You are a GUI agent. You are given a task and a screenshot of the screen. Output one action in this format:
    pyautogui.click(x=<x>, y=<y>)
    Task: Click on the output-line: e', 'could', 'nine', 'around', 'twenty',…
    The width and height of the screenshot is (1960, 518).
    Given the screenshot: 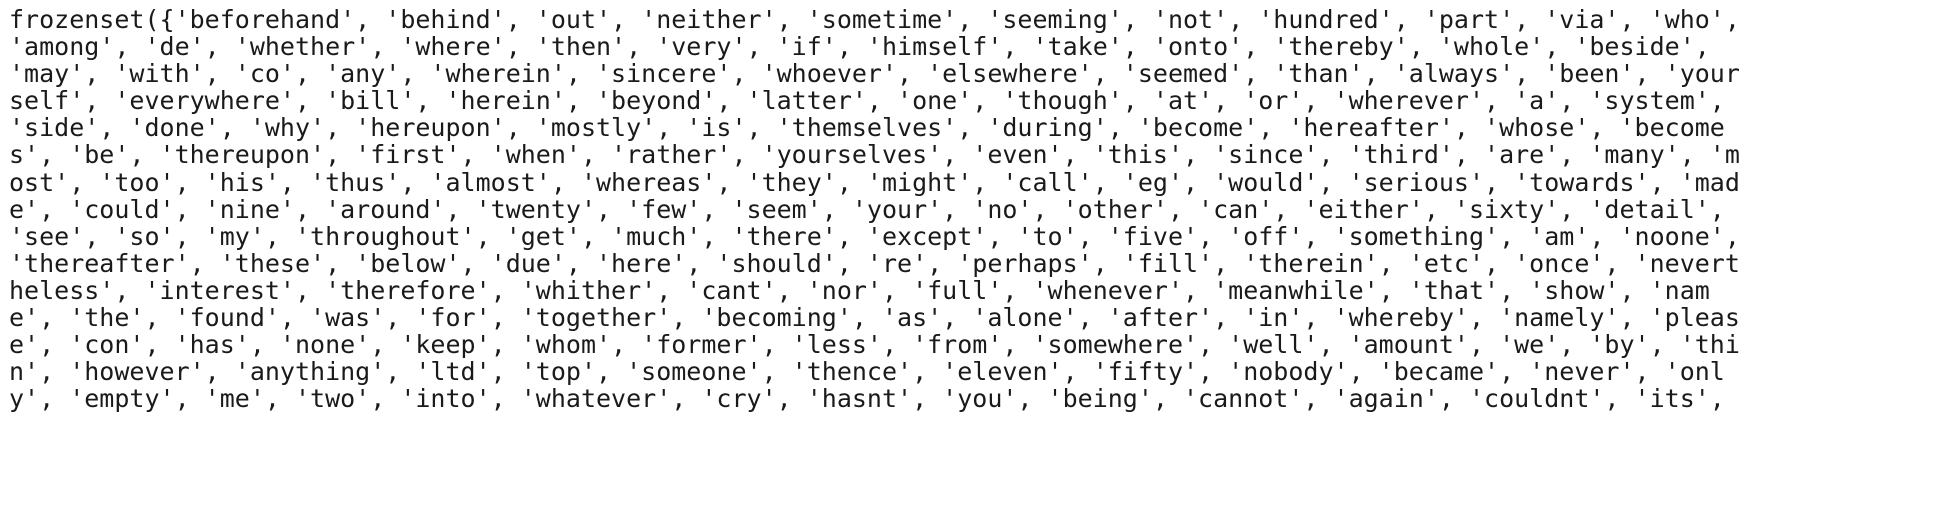 What is the action you would take?
    pyautogui.click(x=867, y=209)
    